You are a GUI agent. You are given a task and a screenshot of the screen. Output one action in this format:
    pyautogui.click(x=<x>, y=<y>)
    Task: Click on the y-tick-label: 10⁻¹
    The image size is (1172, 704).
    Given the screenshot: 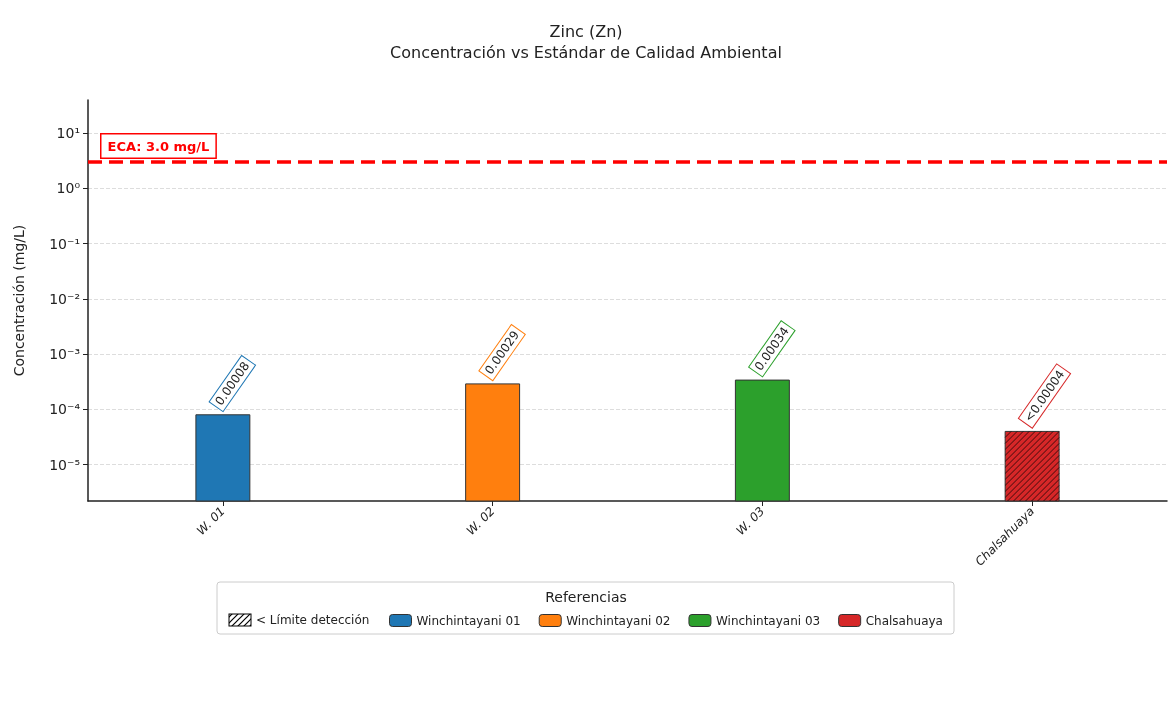 What is the action you would take?
    pyautogui.click(x=64, y=243)
    